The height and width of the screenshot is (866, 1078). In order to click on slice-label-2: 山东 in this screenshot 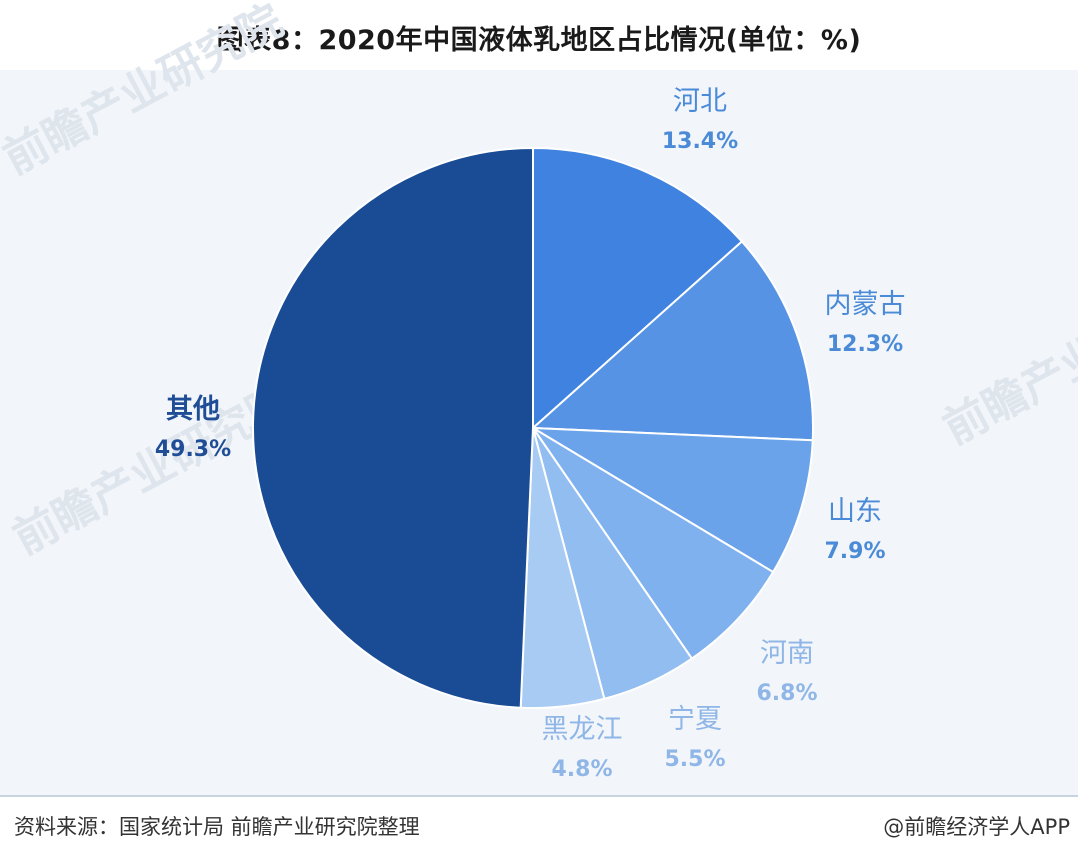, I will do `click(855, 511)`.